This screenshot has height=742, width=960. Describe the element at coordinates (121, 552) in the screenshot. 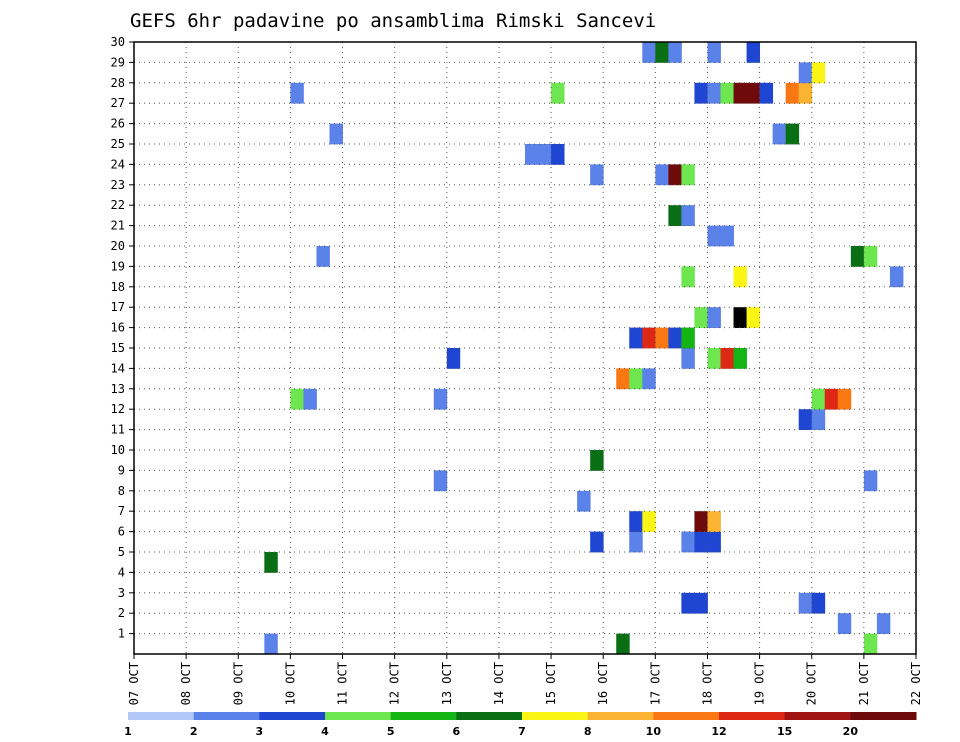

I see `y-tick-label: 5` at that location.